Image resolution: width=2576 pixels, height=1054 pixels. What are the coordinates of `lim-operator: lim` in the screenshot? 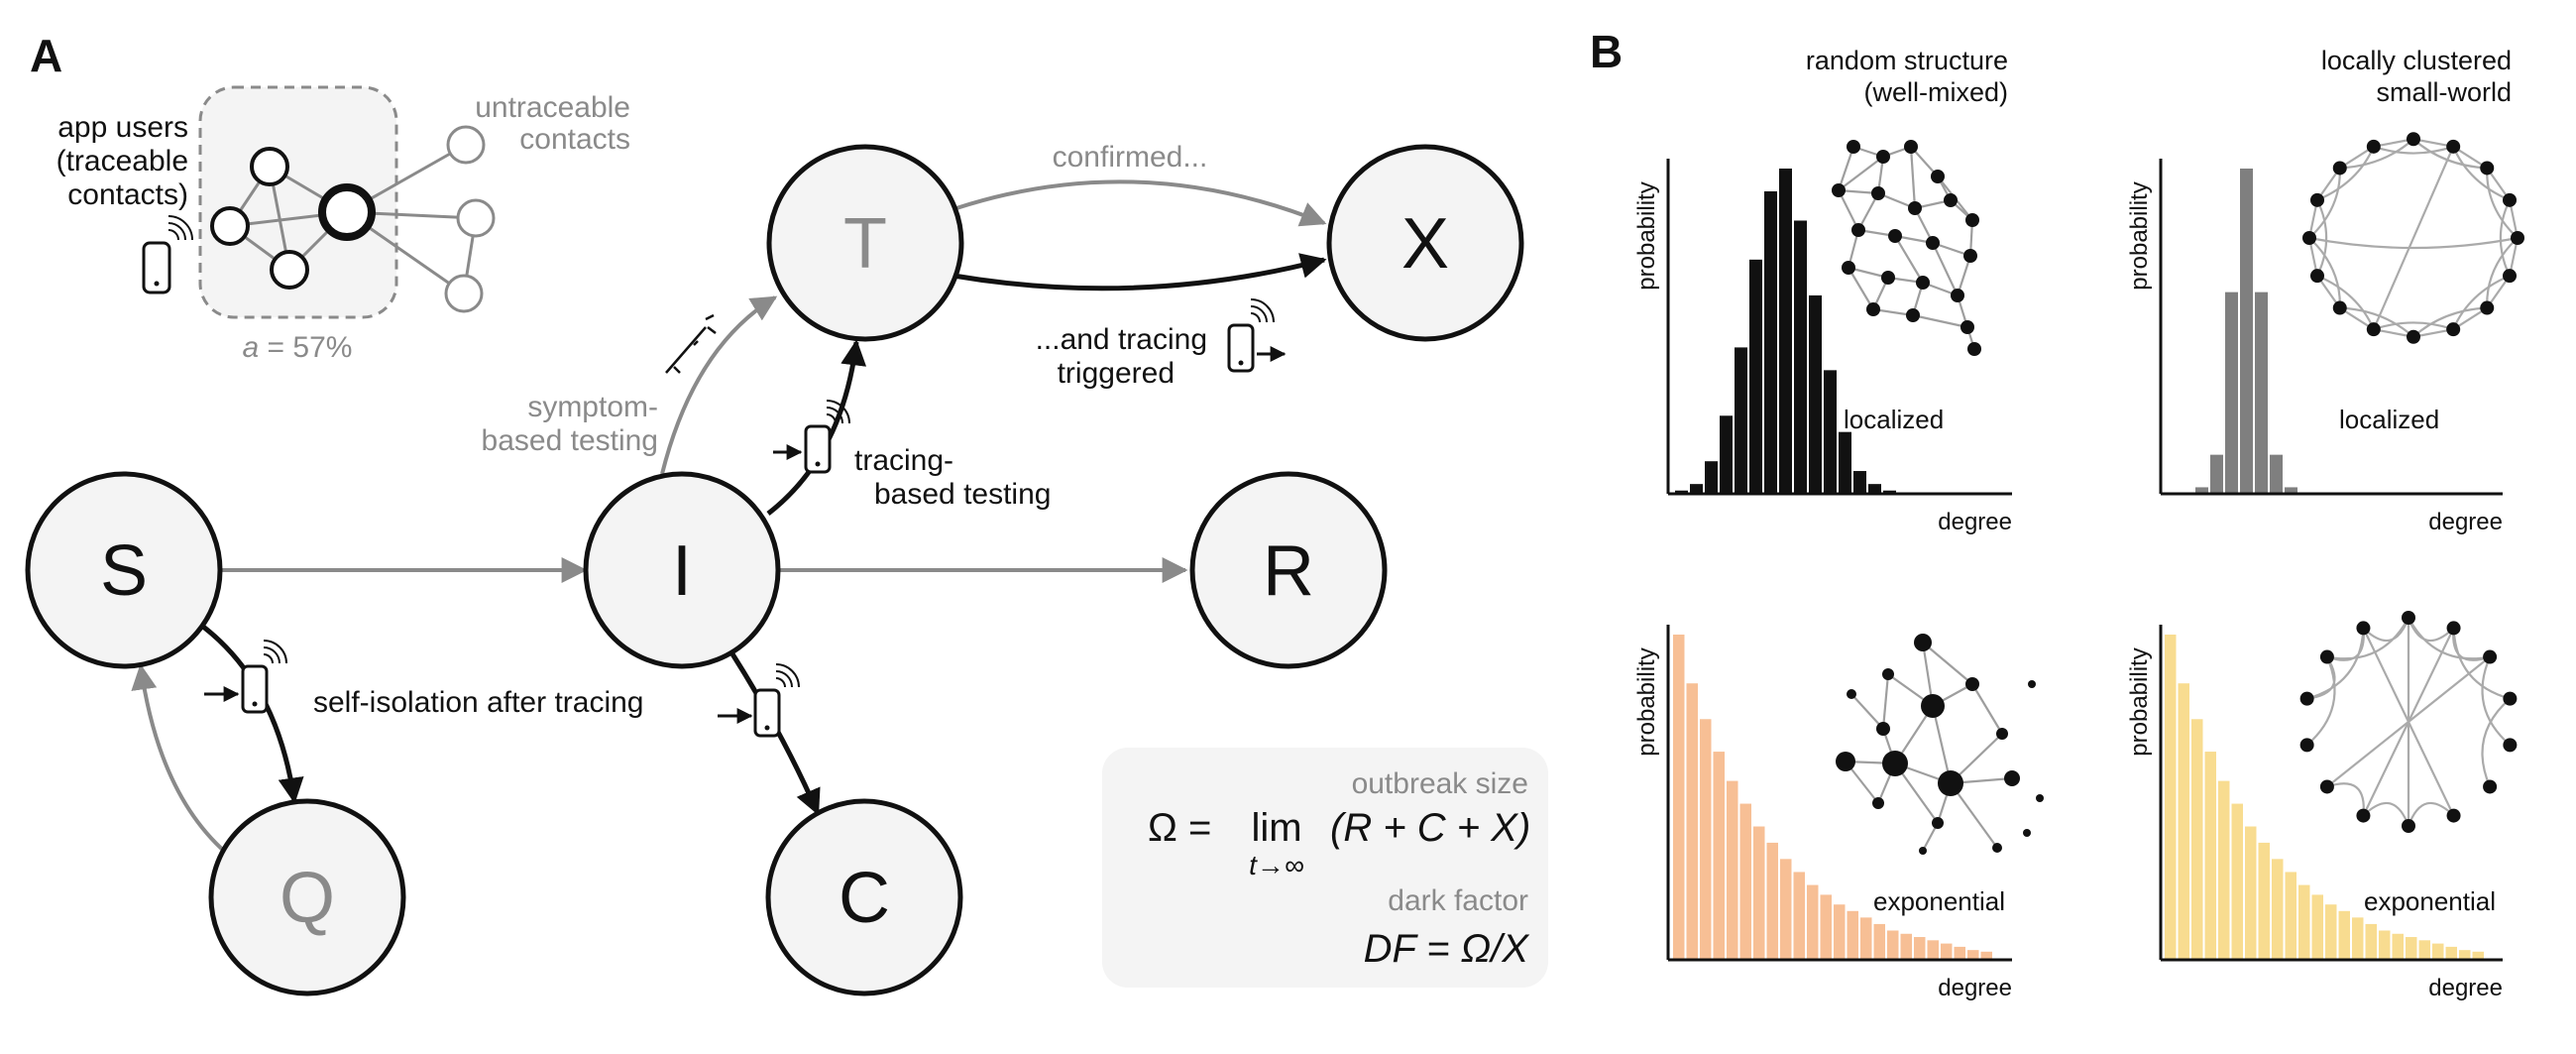 It's located at (1276, 828).